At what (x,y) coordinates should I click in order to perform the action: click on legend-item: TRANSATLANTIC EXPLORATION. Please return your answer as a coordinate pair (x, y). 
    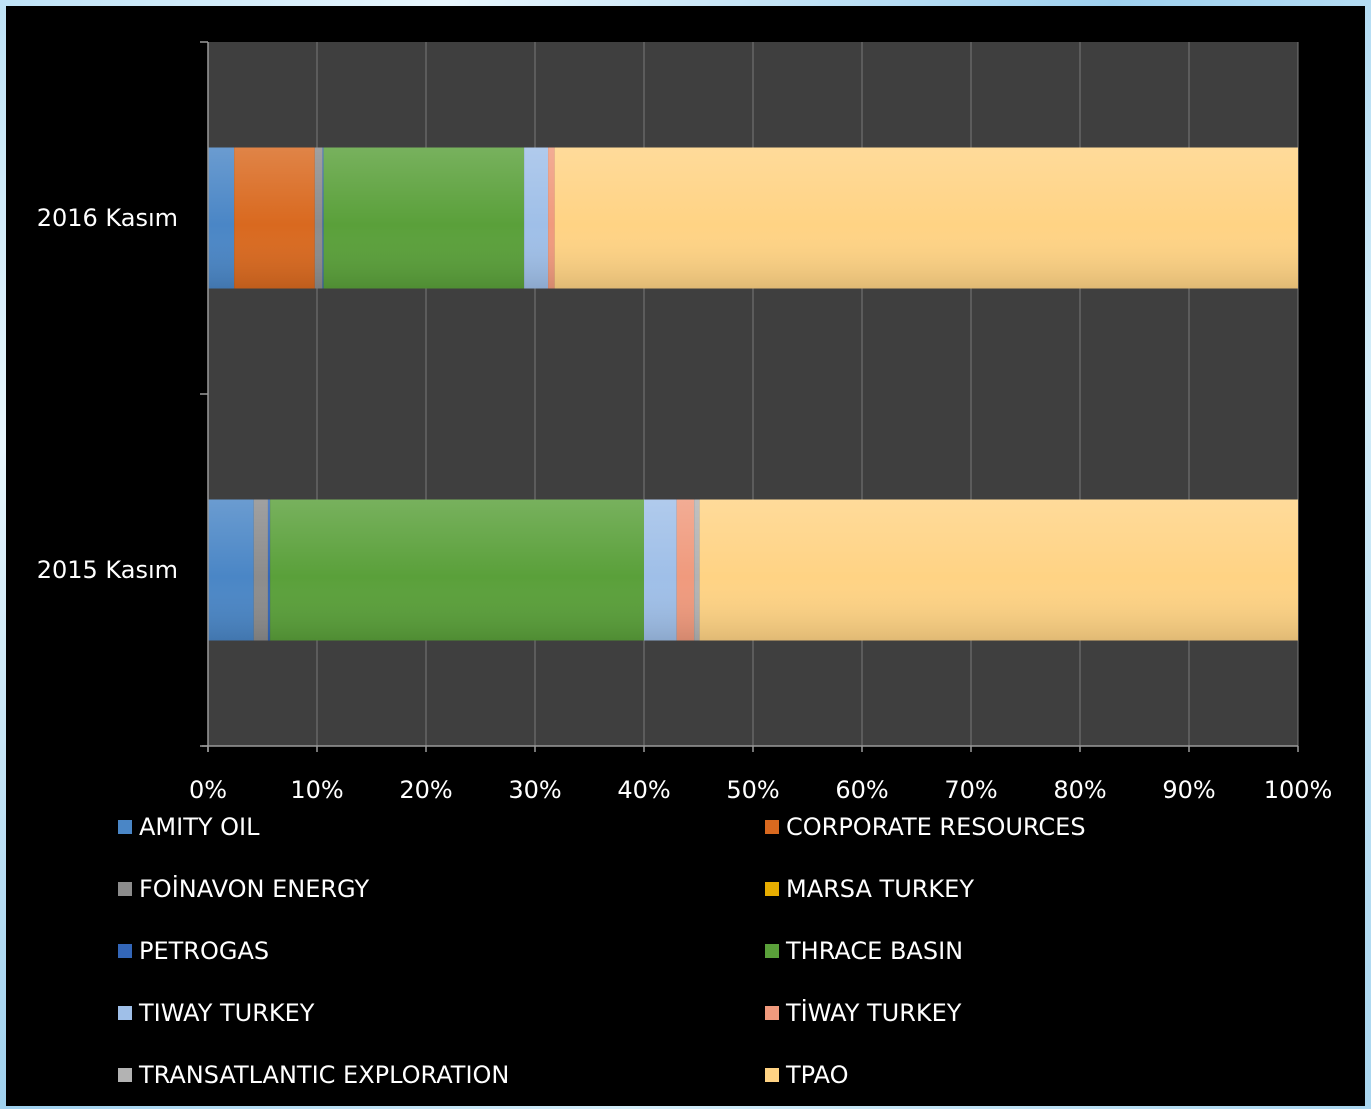
    Looking at the image, I should click on (313, 1075).